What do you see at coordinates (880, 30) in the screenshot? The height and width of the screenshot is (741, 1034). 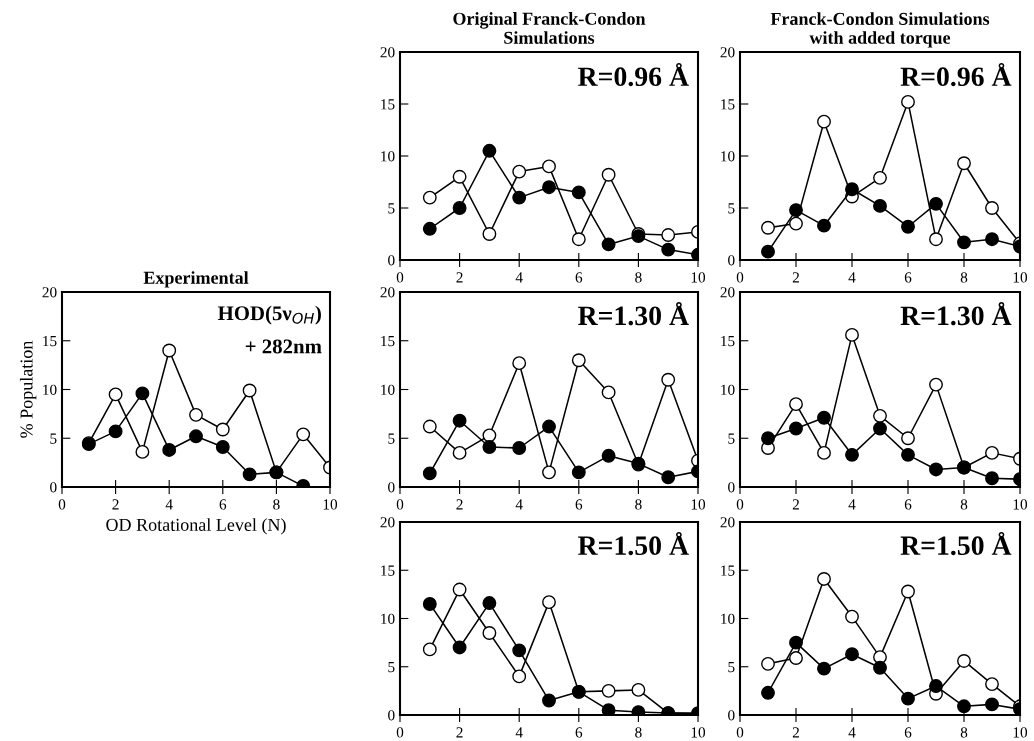 I see `chart-title: Franck-Condon Simulations with added torque` at bounding box center [880, 30].